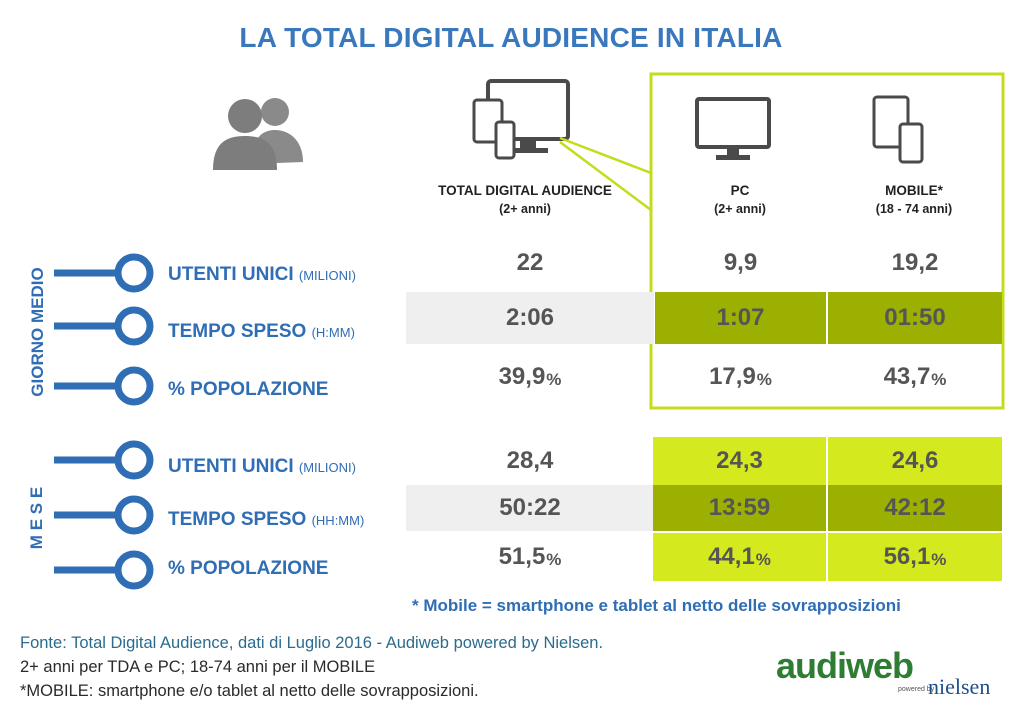 Image resolution: width=1022 pixels, height=728 pixels. Describe the element at coordinates (522, 376) in the screenshot. I see `cell-value: 39,9` at that location.